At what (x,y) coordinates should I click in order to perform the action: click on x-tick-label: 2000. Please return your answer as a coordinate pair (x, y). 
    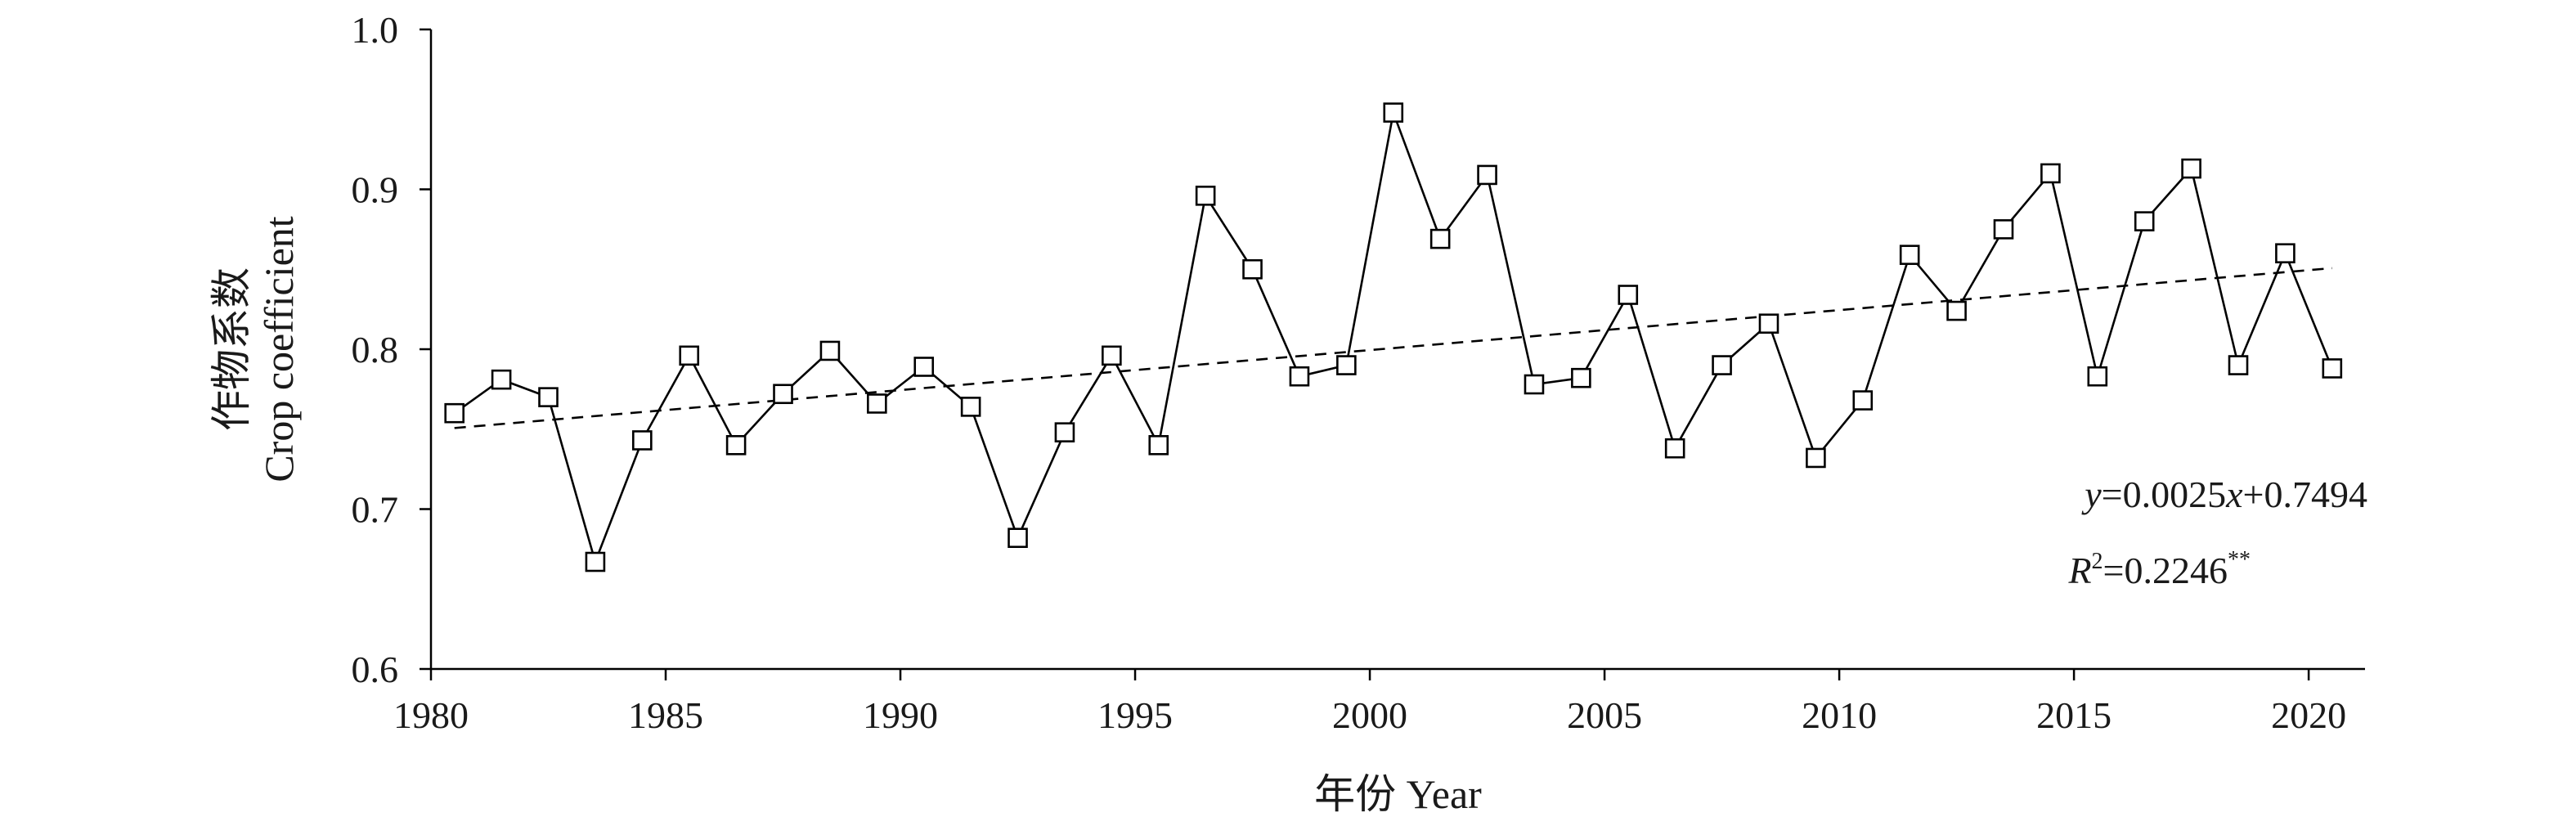
    Looking at the image, I should click on (1369, 715).